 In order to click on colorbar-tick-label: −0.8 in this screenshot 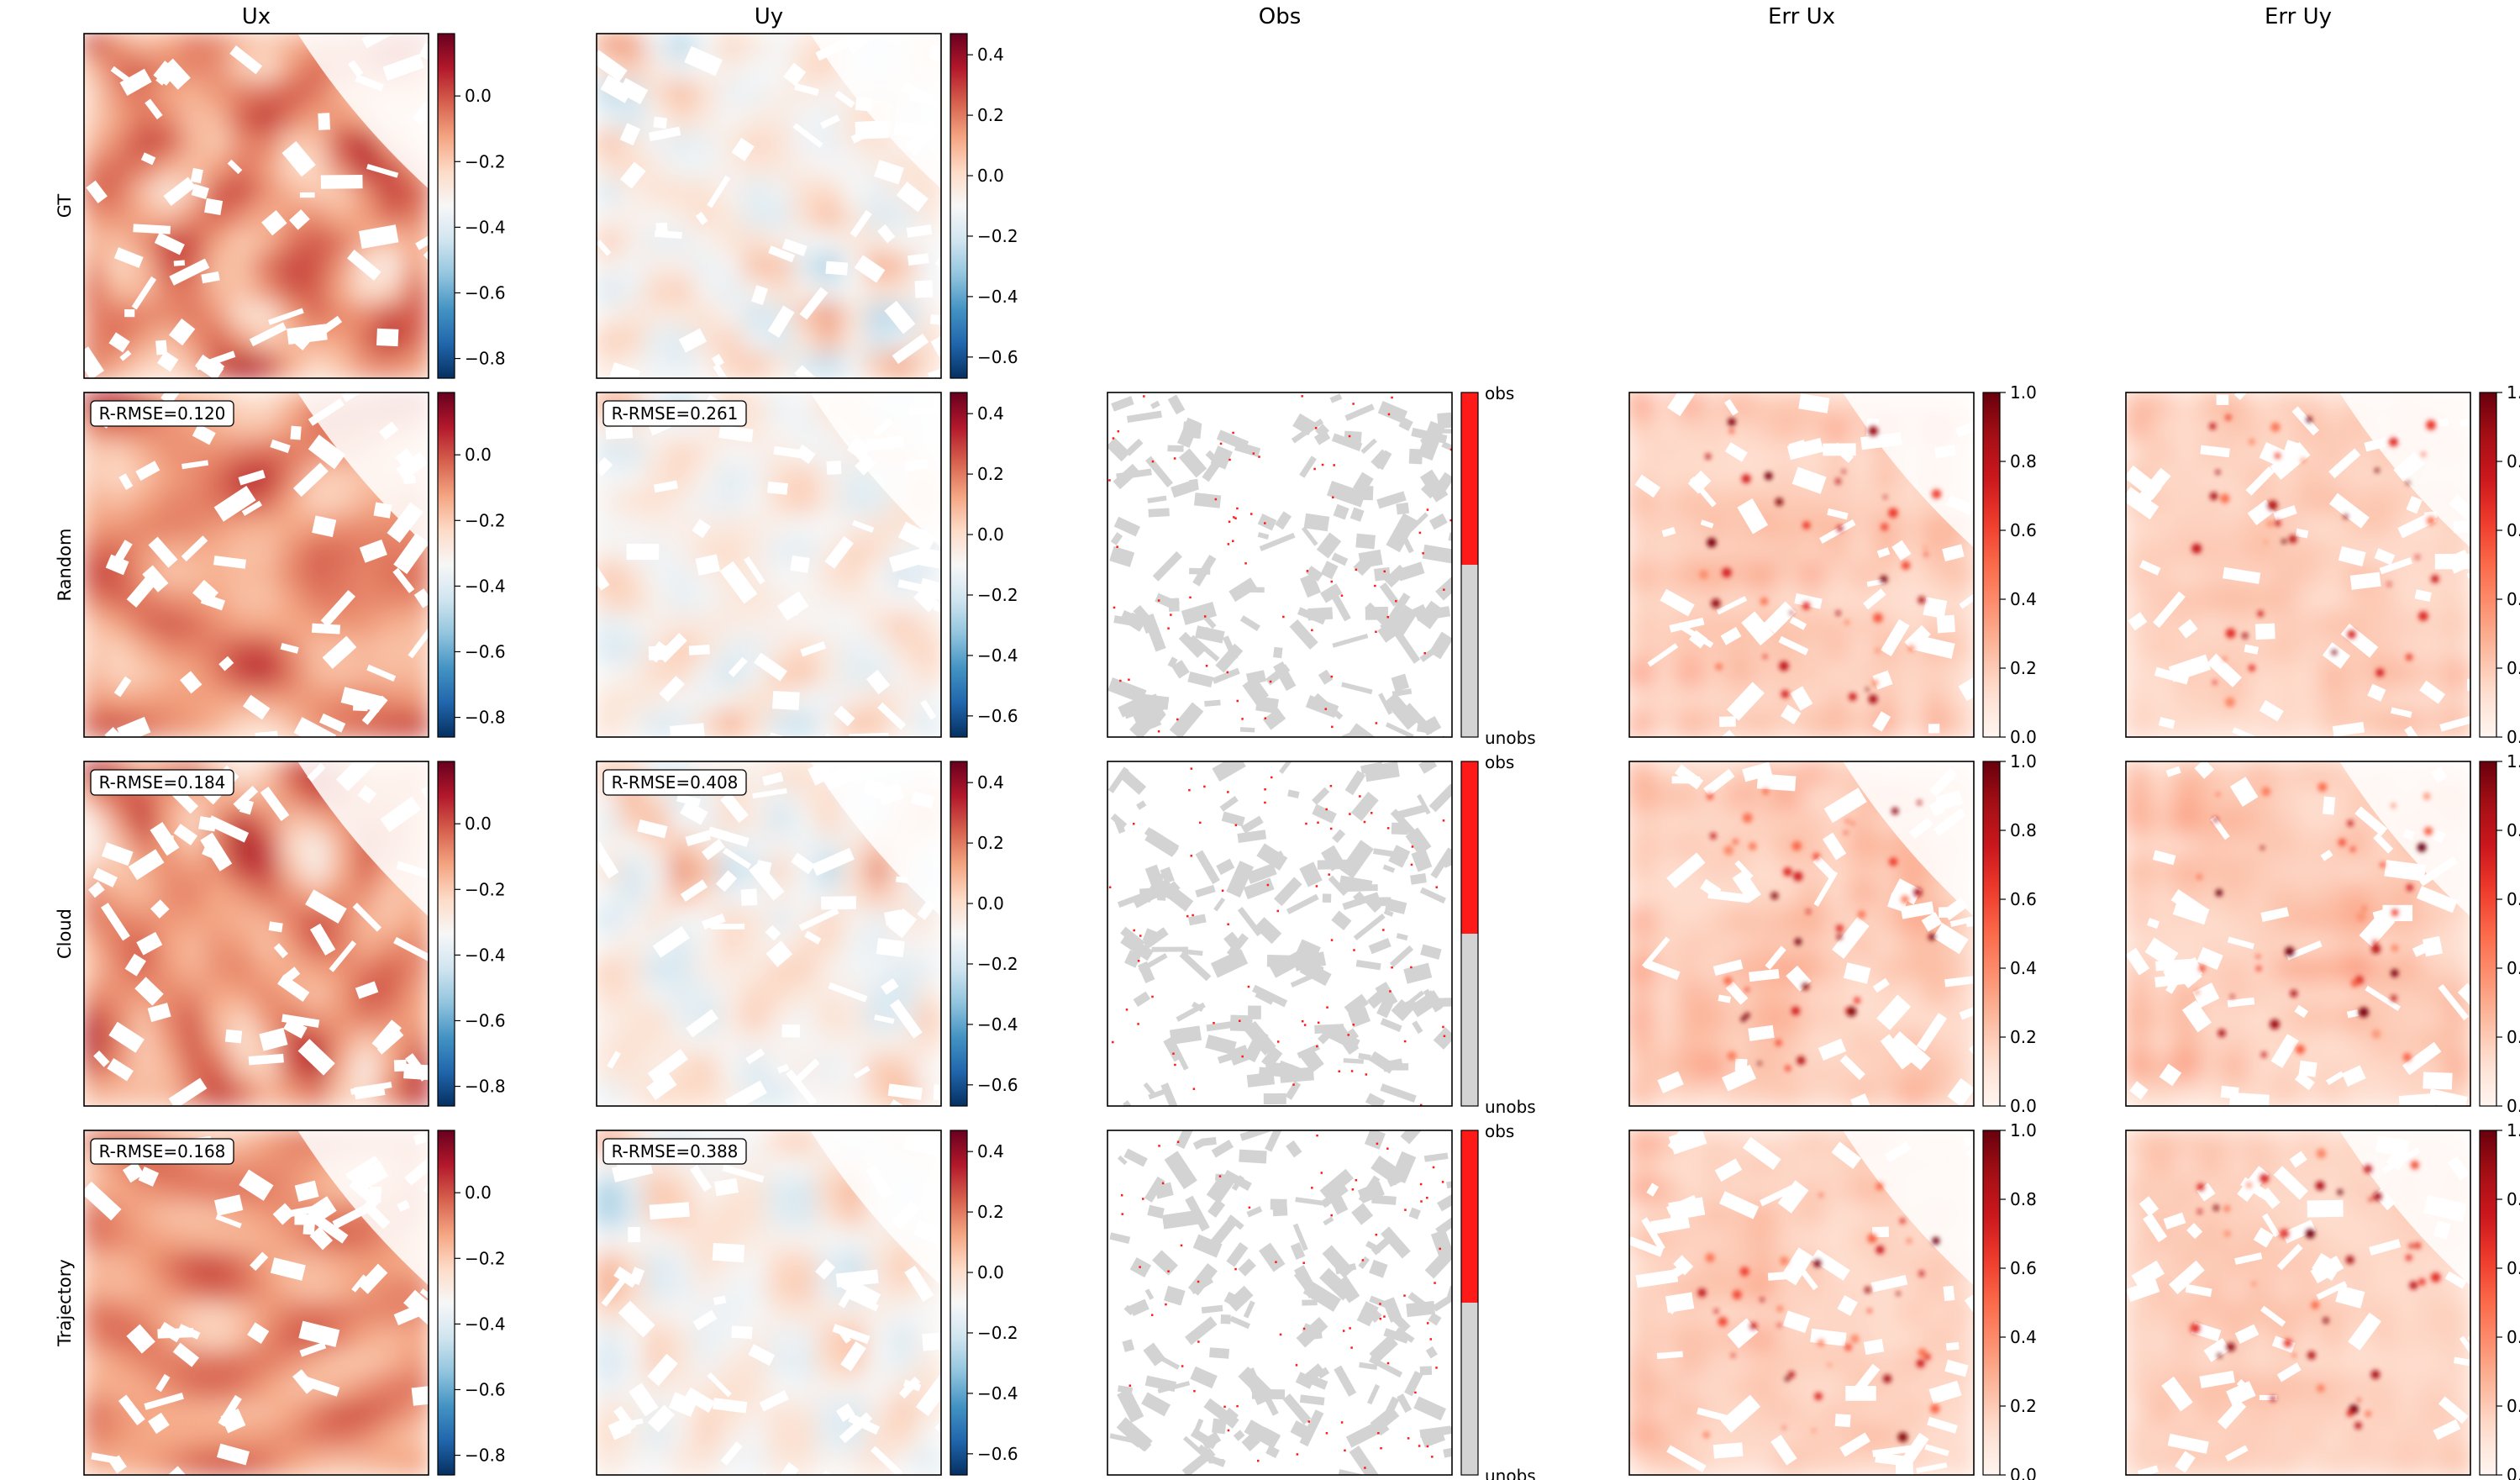, I will do `click(485, 1456)`.